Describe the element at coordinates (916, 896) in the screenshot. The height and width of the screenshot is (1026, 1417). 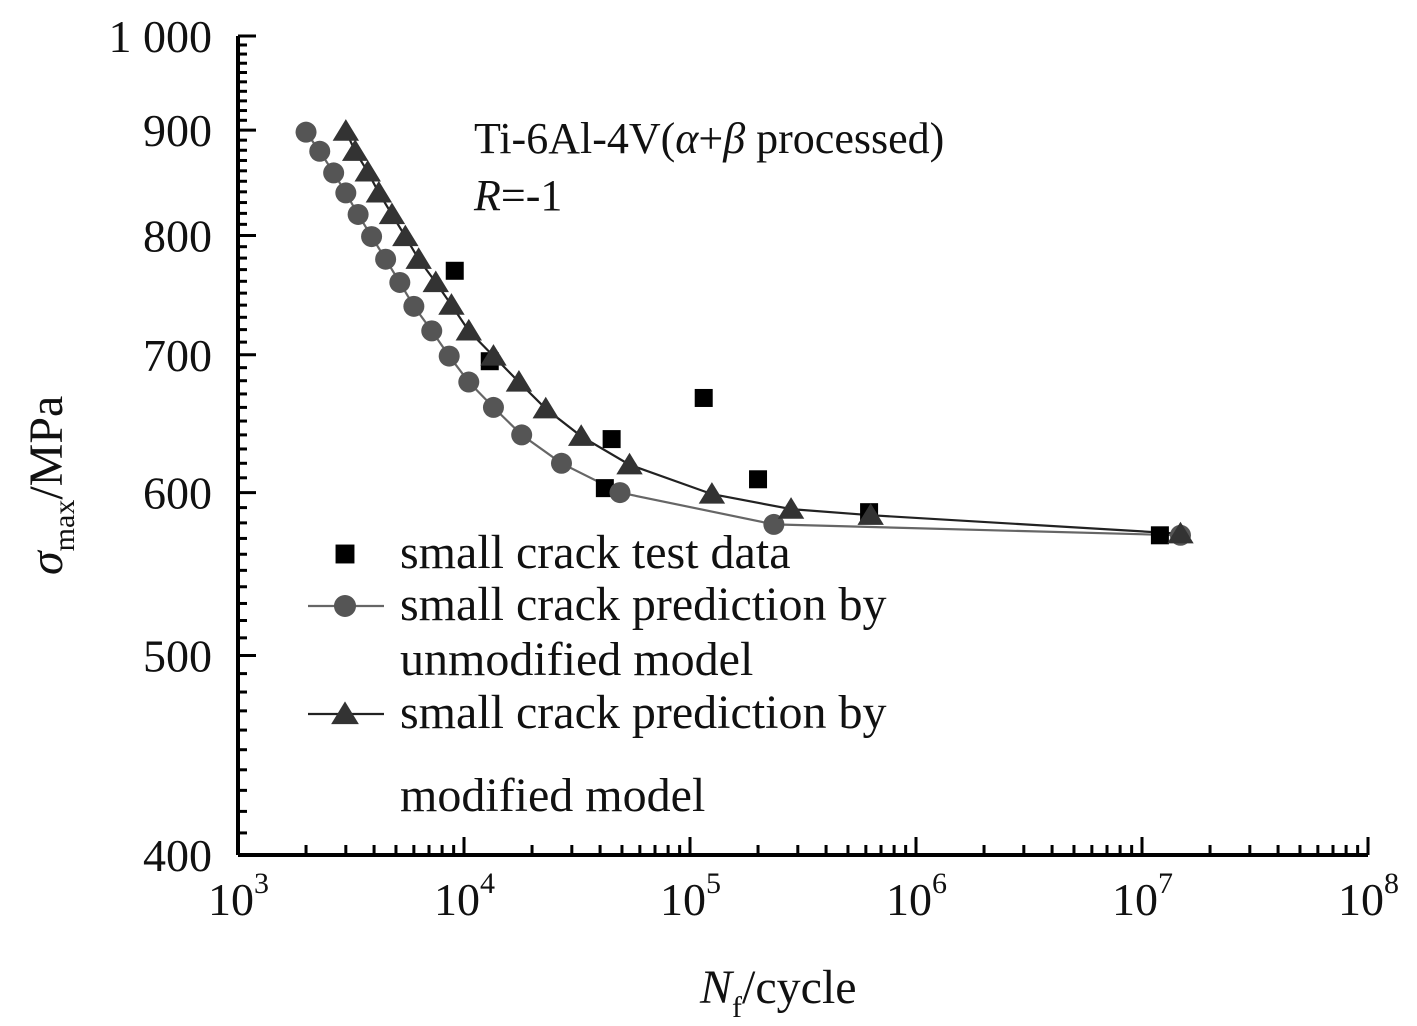
I see `x-tick-label: 10⁶` at that location.